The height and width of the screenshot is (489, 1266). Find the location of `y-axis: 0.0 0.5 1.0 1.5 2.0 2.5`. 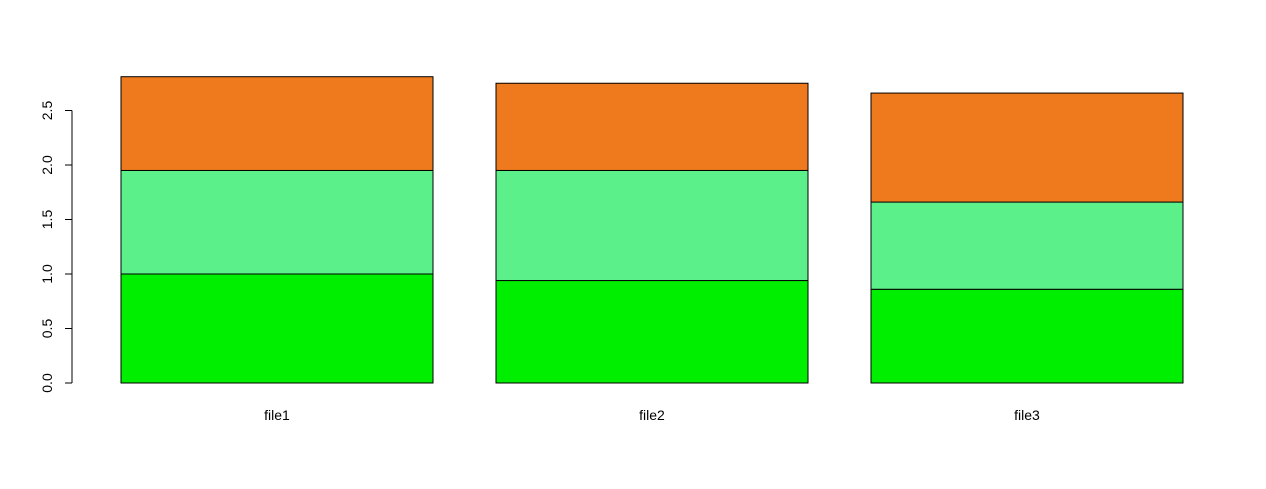

y-axis: 0.0 0.5 1.0 1.5 2.0 2.5 is located at coordinates (56, 247).